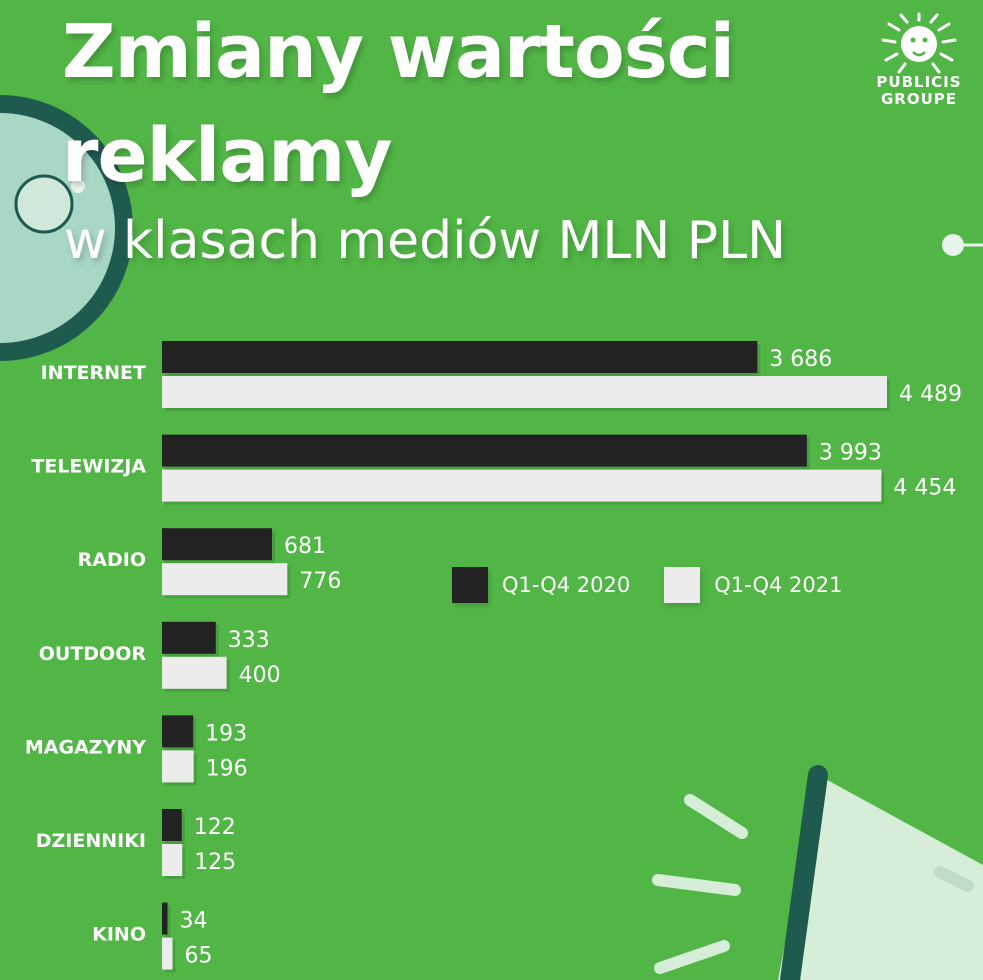 The image size is (983, 980). I want to click on legend-swatch-2021, so click(682, 585).